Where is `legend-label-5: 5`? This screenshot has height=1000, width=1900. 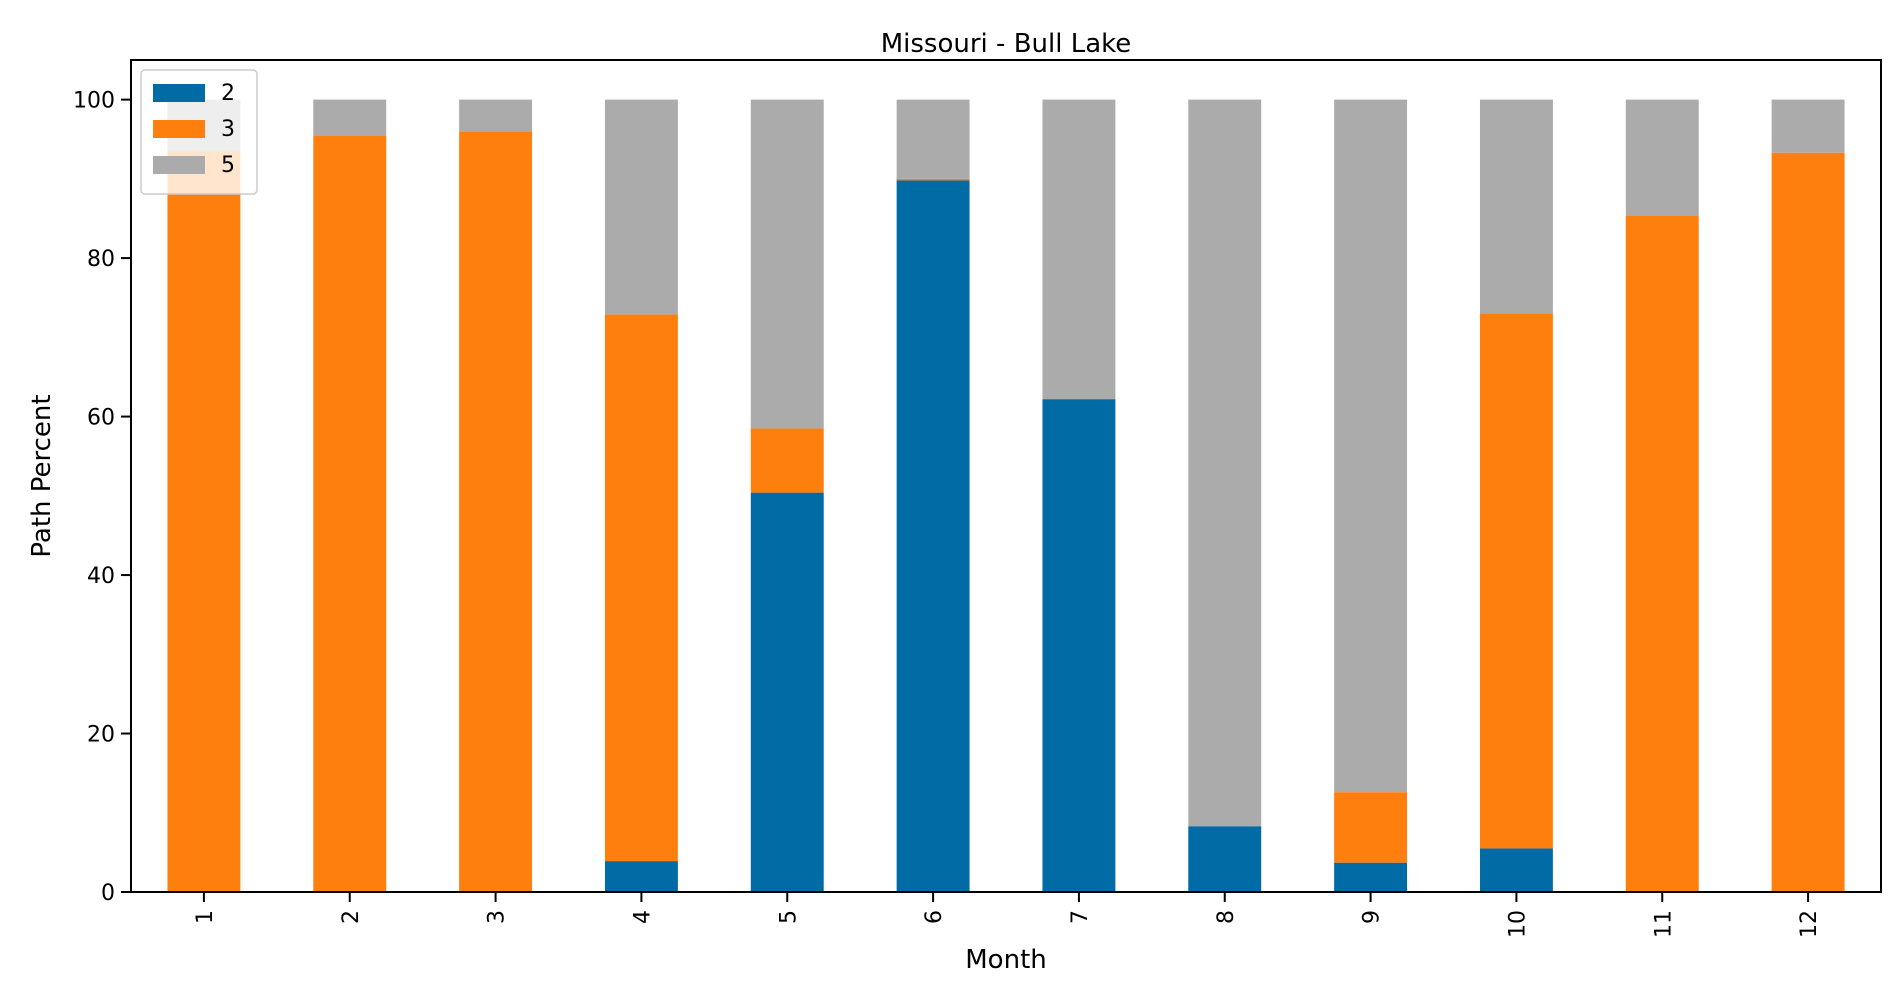 legend-label-5: 5 is located at coordinates (228, 165).